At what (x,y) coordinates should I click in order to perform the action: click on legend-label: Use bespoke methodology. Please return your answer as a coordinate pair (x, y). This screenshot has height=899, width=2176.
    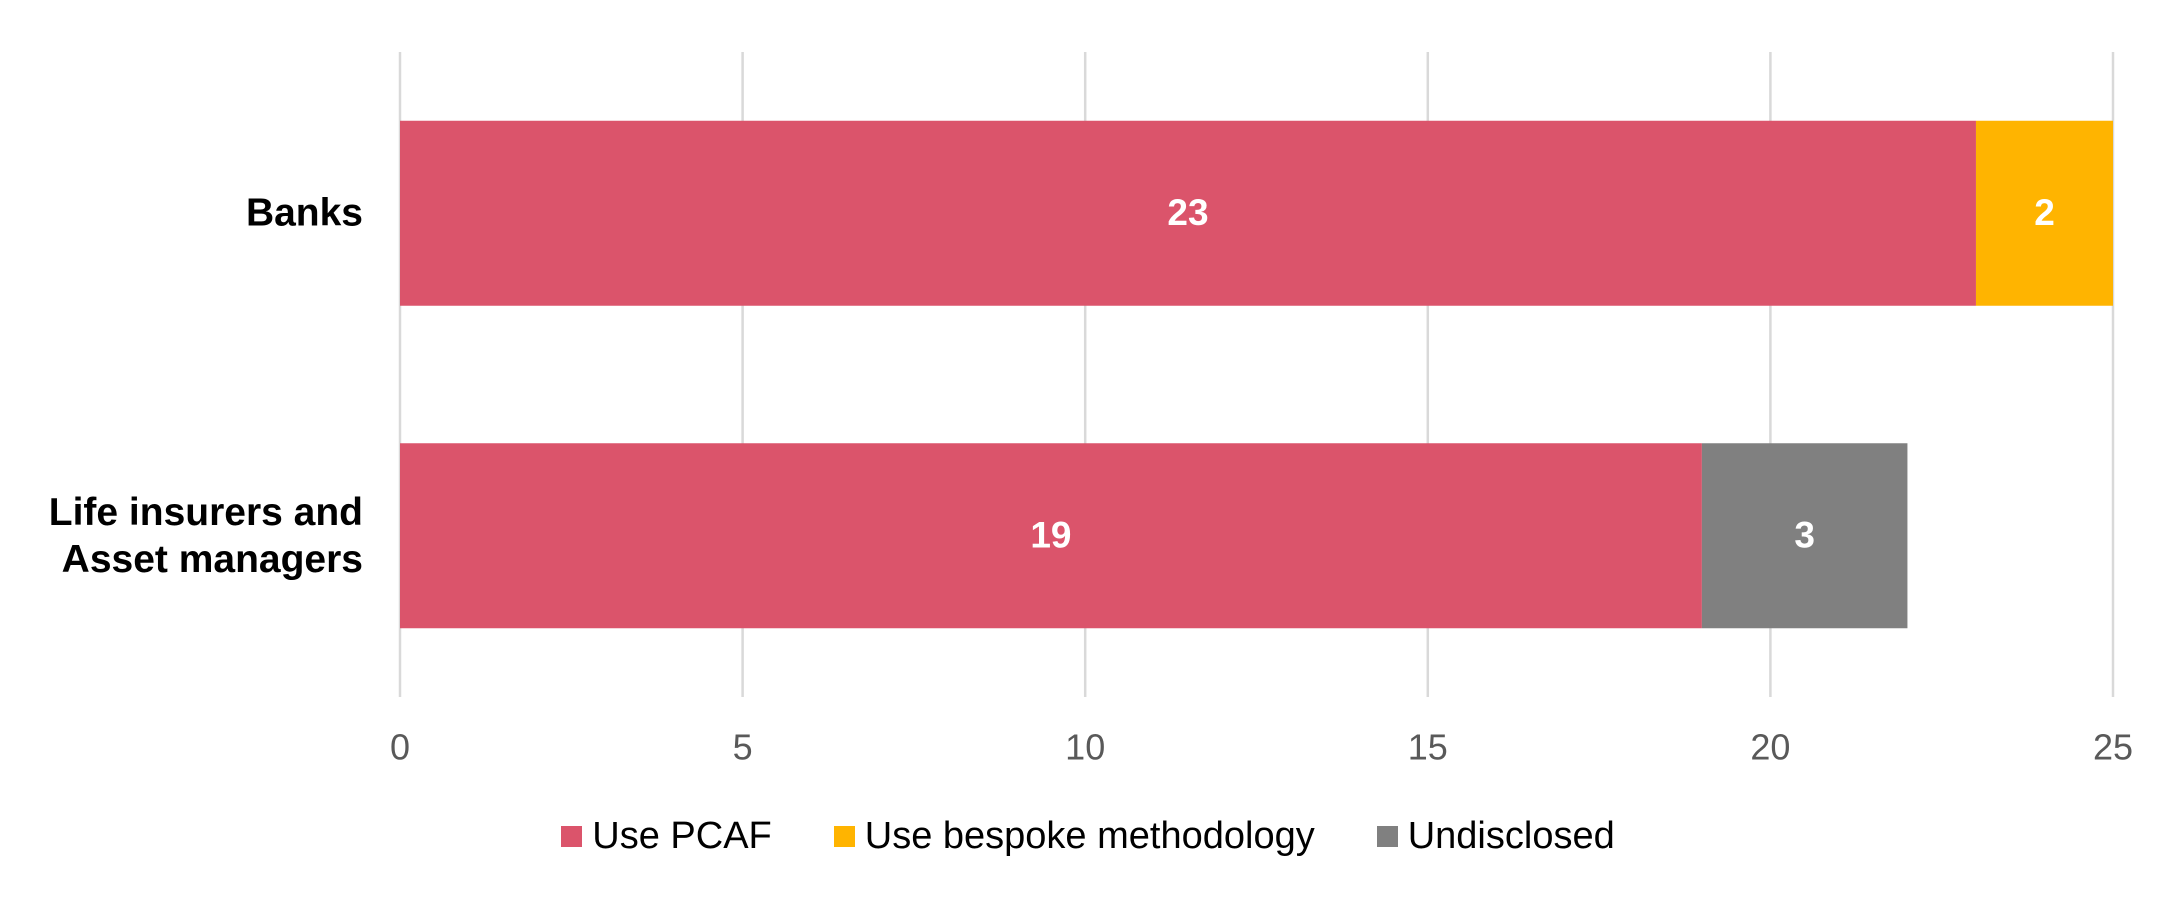
    Looking at the image, I should click on (1089, 836).